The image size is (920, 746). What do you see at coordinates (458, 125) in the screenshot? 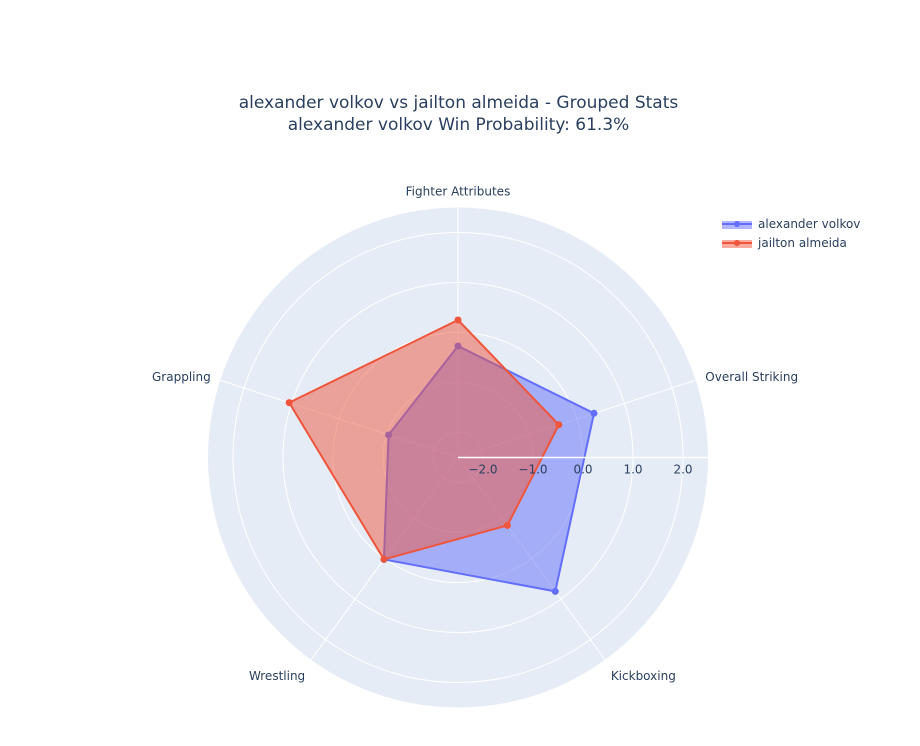
I see `chart-title-line2: alexander volkov Win Probability: 61.3%` at bounding box center [458, 125].